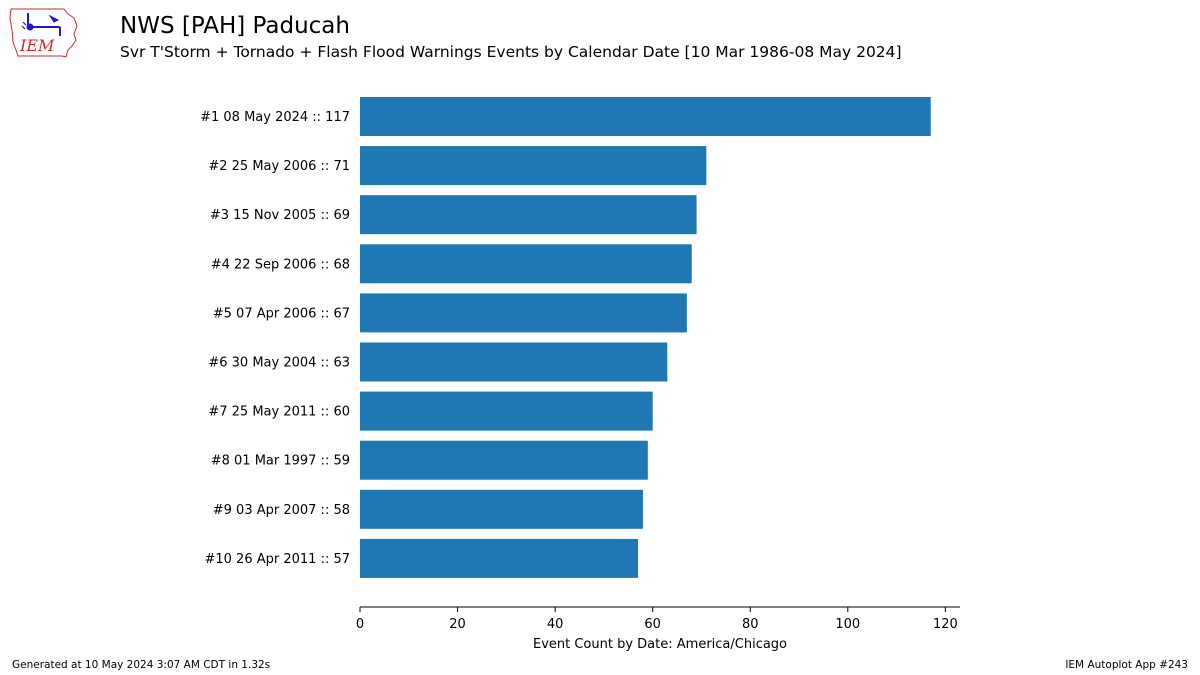 Image resolution: width=1200 pixels, height=675 pixels. I want to click on y-tick-label-7: #7 25 May 2011 :: 60, so click(279, 412).